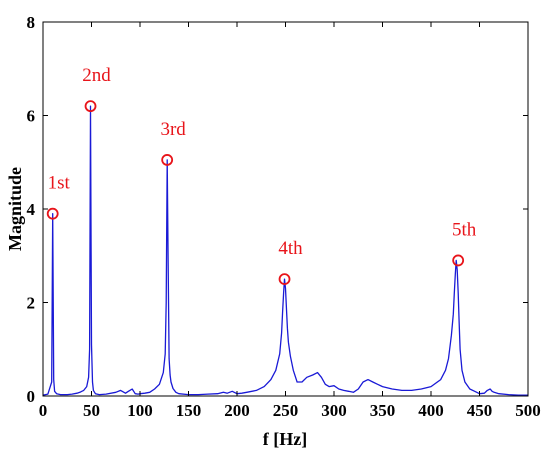 The image size is (550, 457). I want to click on x-tick-label: 50, so click(91, 410).